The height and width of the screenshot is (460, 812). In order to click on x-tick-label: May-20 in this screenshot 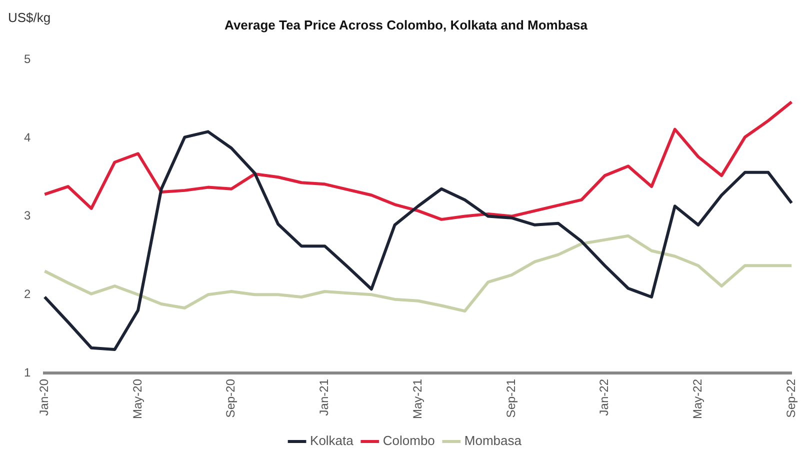, I will do `click(137, 398)`.